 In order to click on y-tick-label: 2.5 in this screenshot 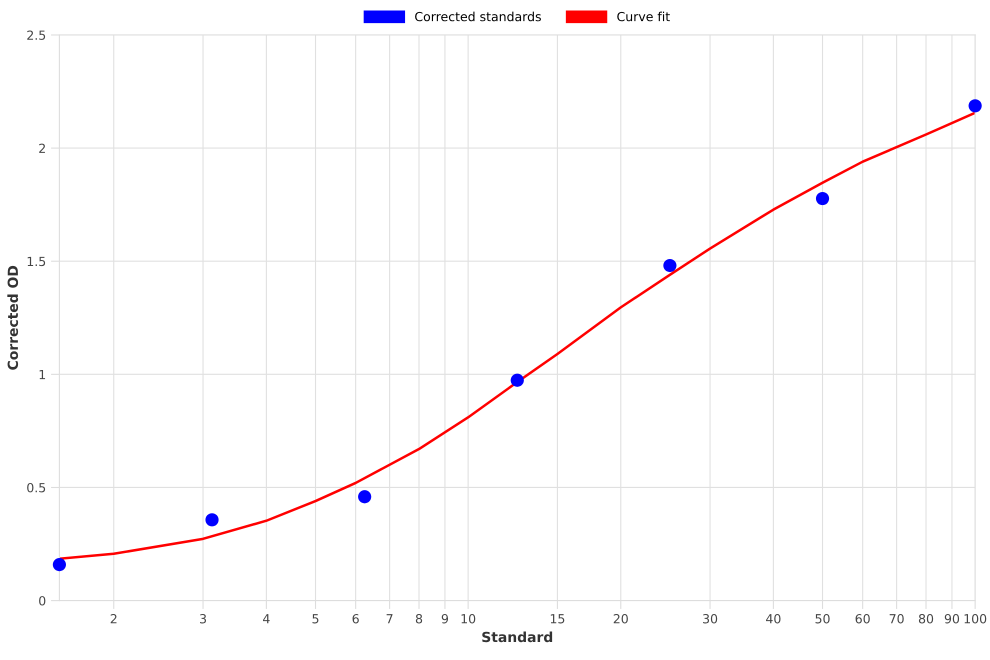, I will do `click(36, 35)`.